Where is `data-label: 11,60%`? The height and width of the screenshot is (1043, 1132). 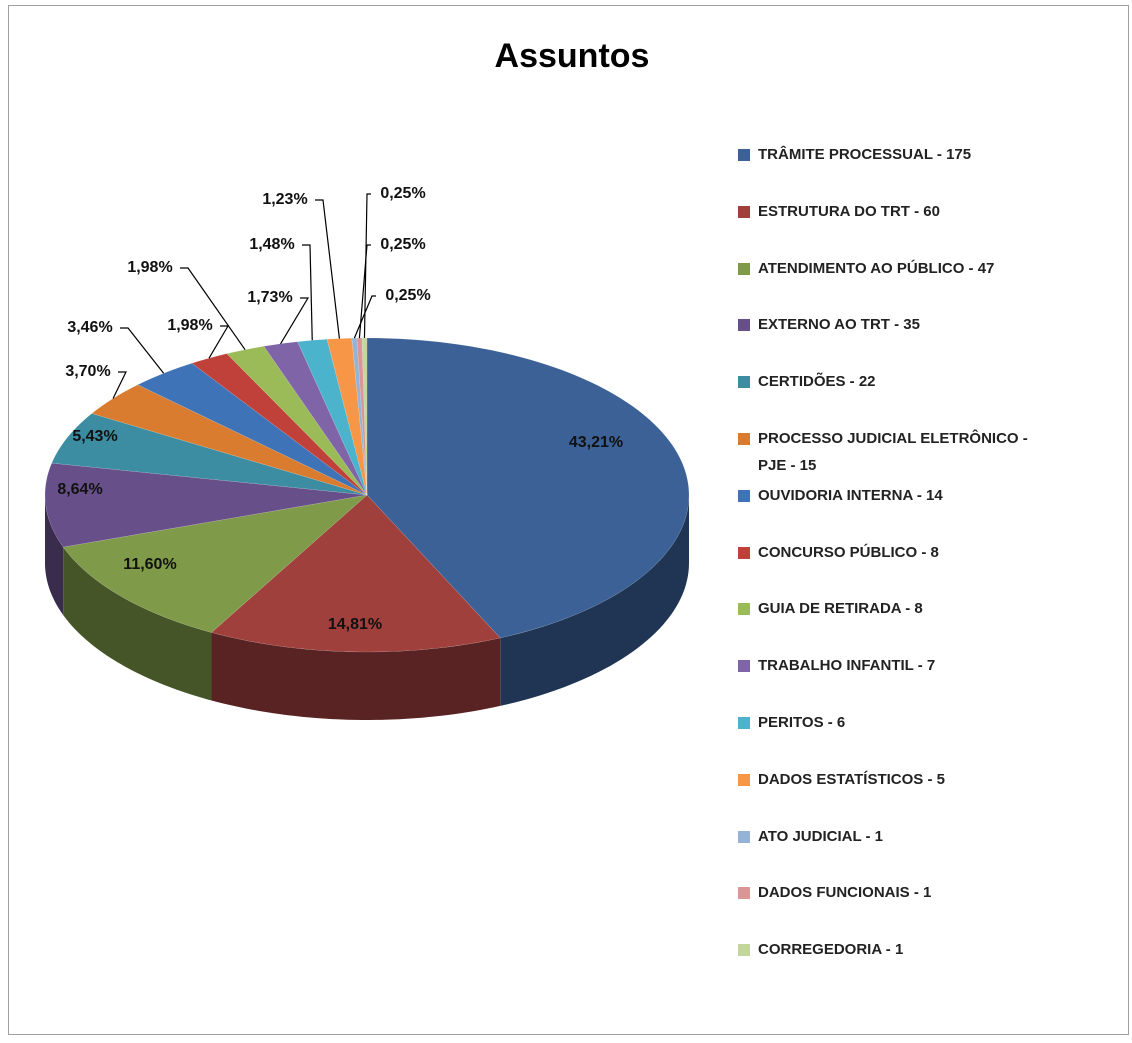
data-label: 11,60% is located at coordinates (149, 564).